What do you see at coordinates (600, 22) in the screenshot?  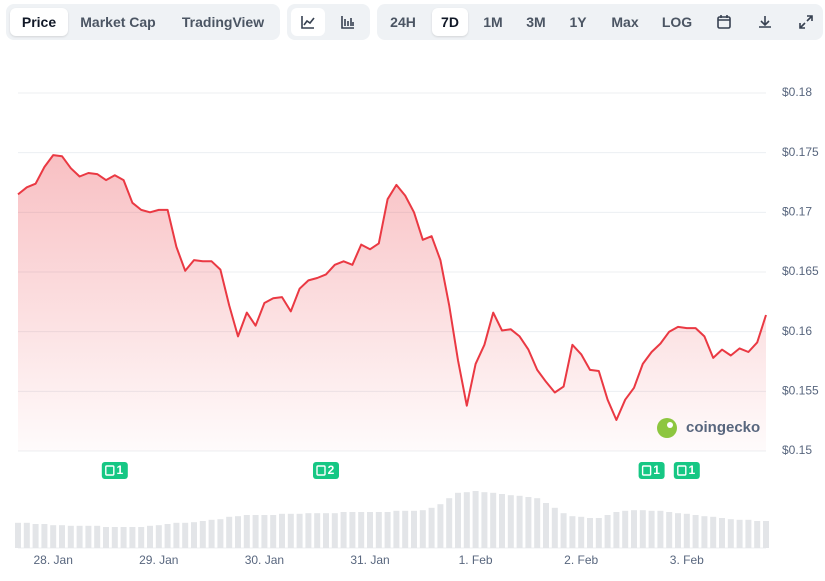 I see `range-group: 24H 7D 1M 3M 1Y Max LOG` at bounding box center [600, 22].